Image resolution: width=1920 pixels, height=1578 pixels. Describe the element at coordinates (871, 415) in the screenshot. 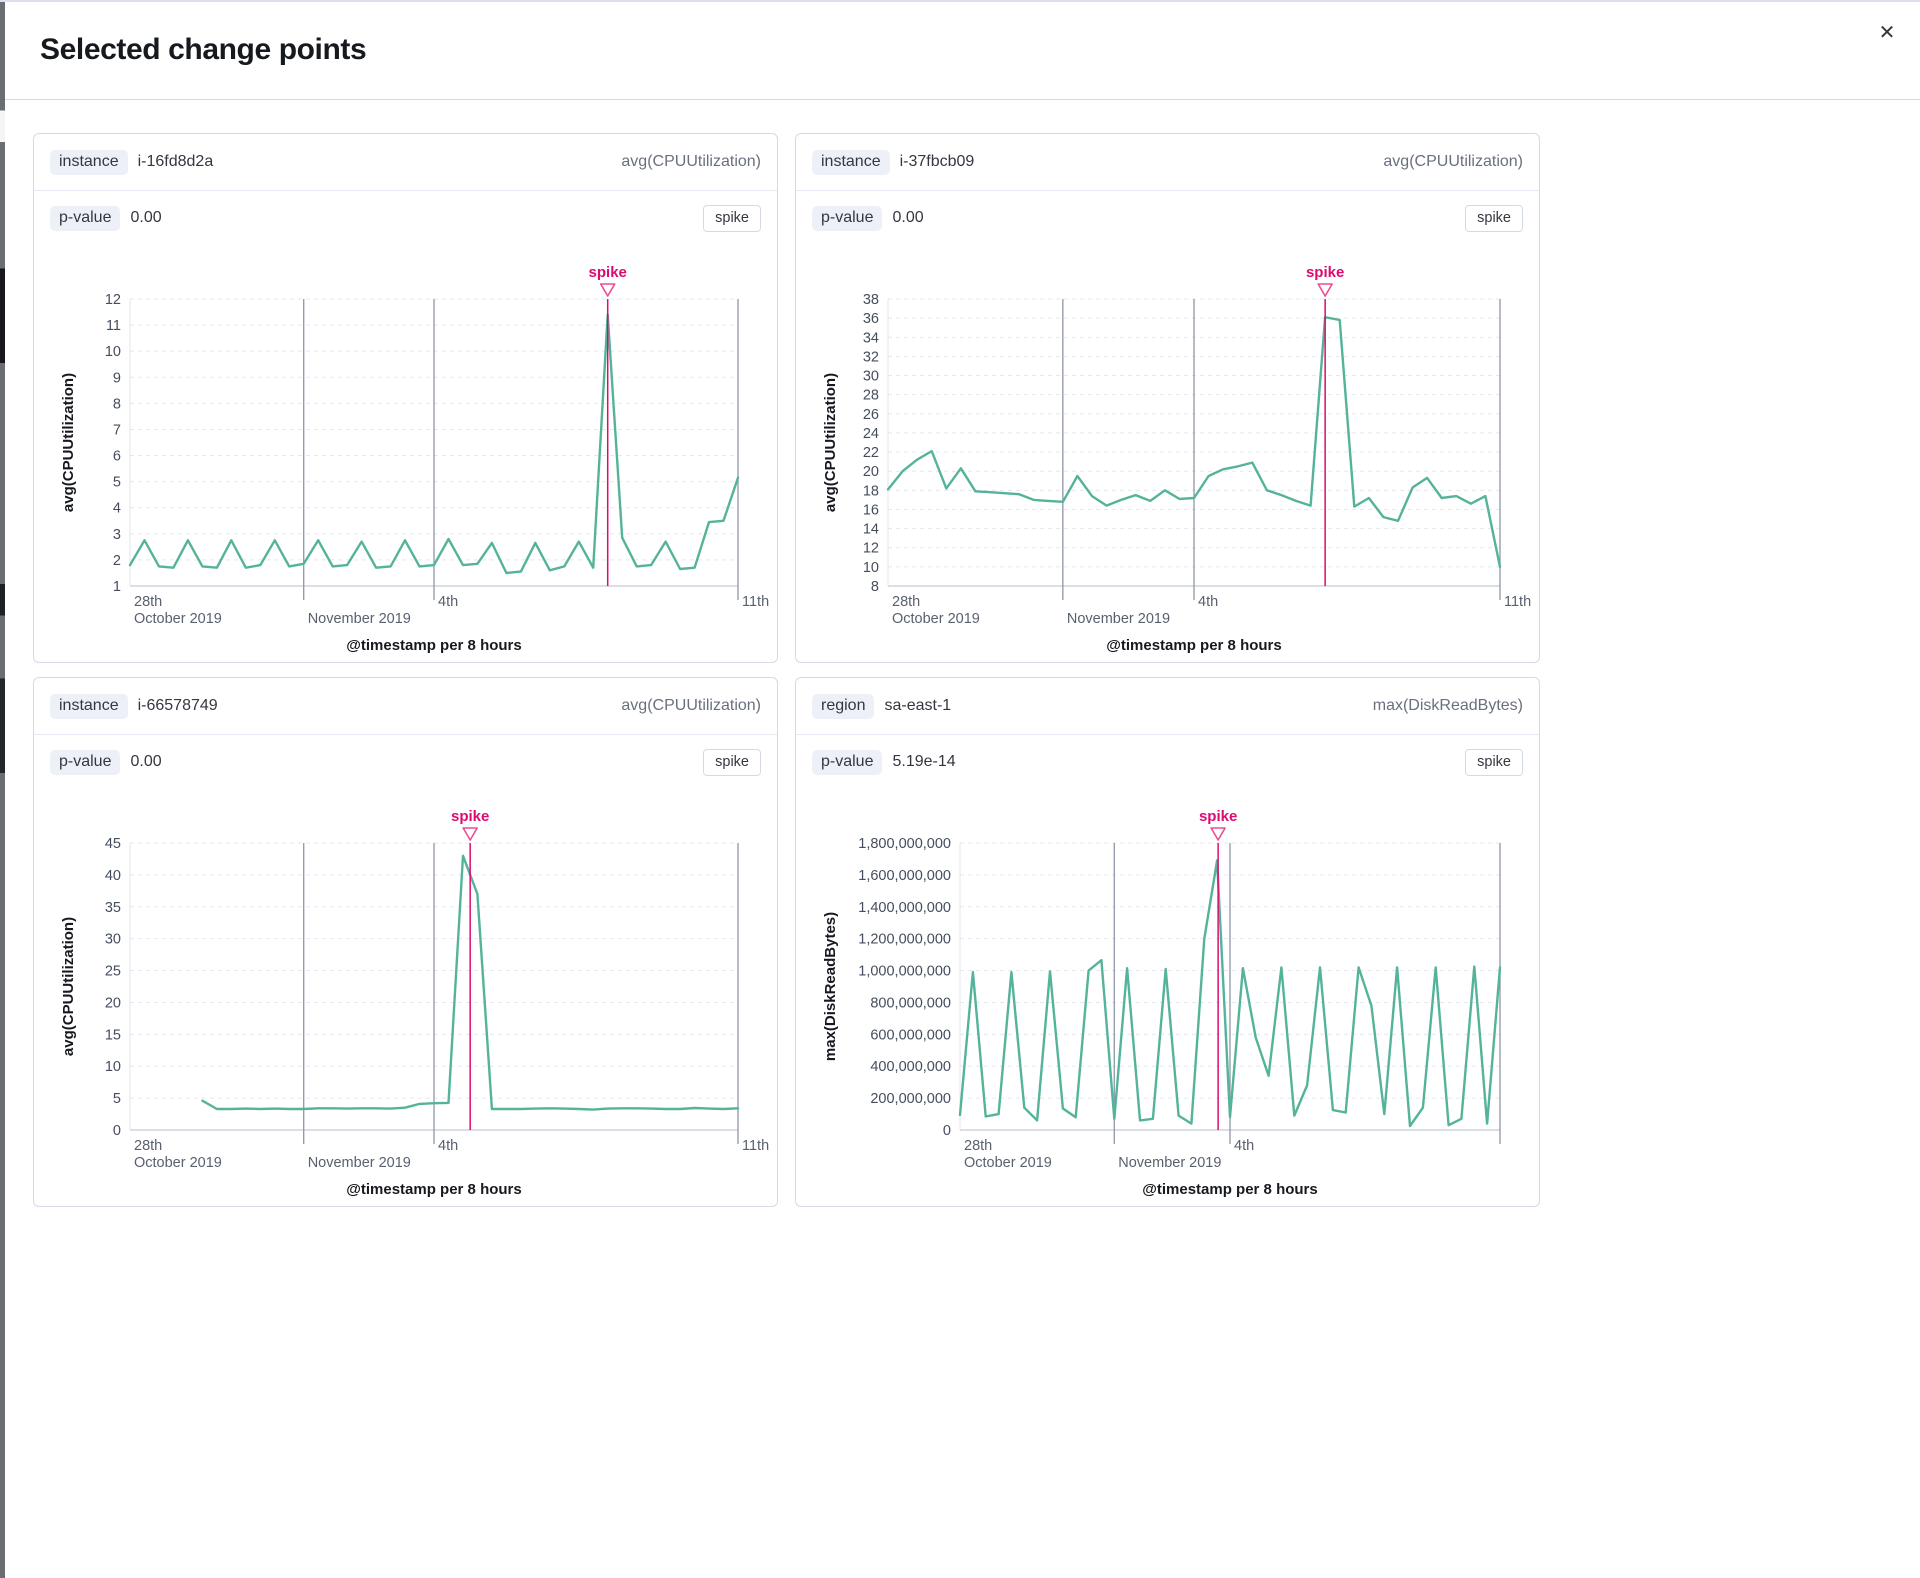

I see `svg-text: 26` at that location.